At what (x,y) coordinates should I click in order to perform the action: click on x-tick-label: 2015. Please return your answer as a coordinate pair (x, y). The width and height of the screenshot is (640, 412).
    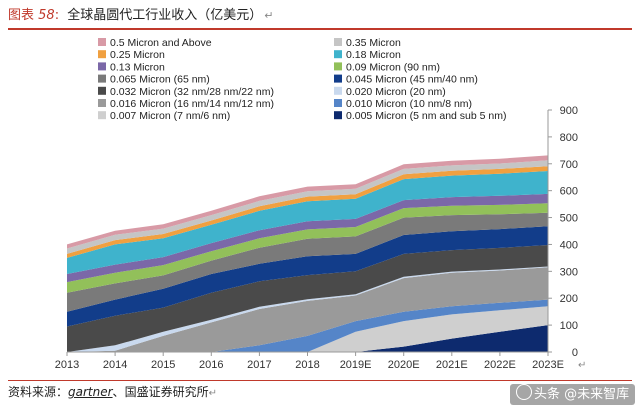
    Looking at the image, I should click on (163, 365).